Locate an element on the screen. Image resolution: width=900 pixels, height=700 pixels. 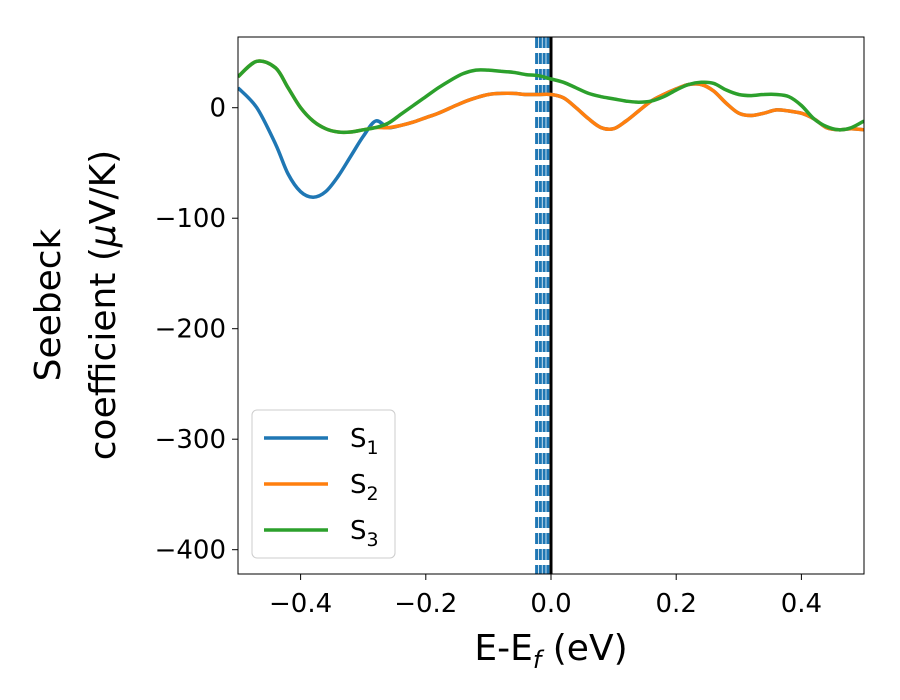
legend-label-s3: S3 is located at coordinates (364, 533).